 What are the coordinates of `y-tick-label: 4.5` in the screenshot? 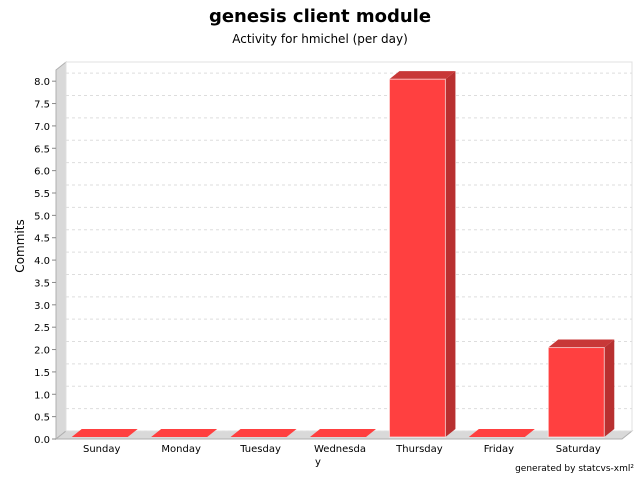 It's located at (42, 239).